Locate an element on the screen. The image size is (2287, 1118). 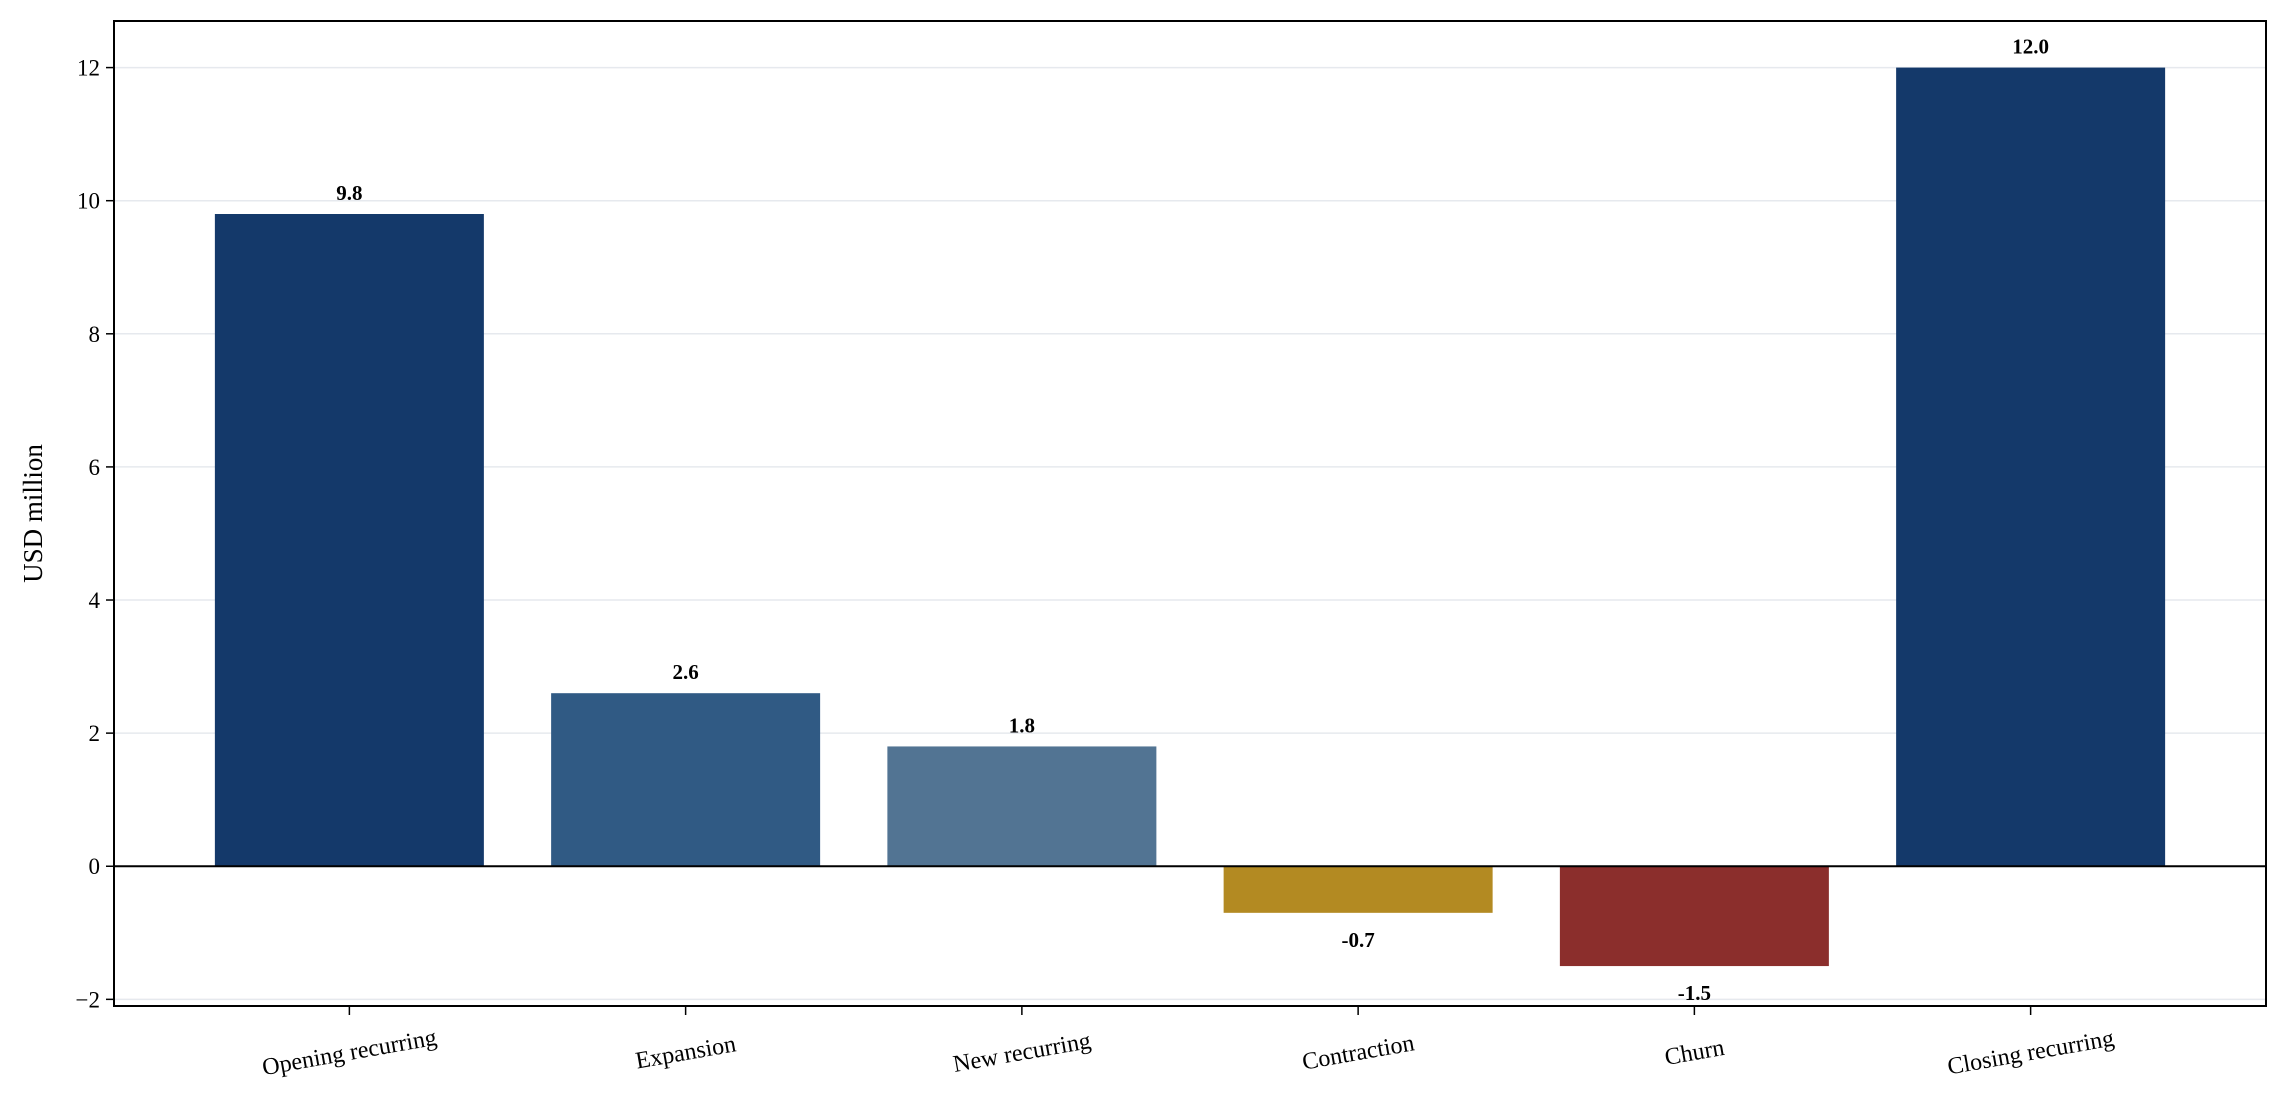
y-tick-label: 6 is located at coordinates (95, 467).